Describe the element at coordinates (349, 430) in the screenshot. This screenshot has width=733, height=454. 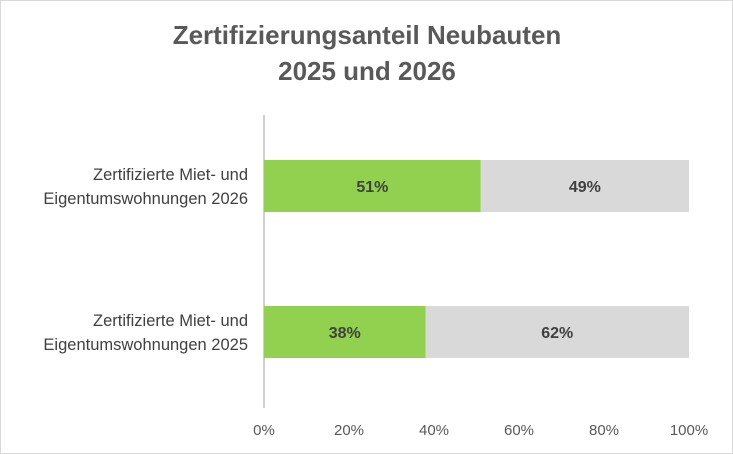
I see `x-tick-label: 20%` at that location.